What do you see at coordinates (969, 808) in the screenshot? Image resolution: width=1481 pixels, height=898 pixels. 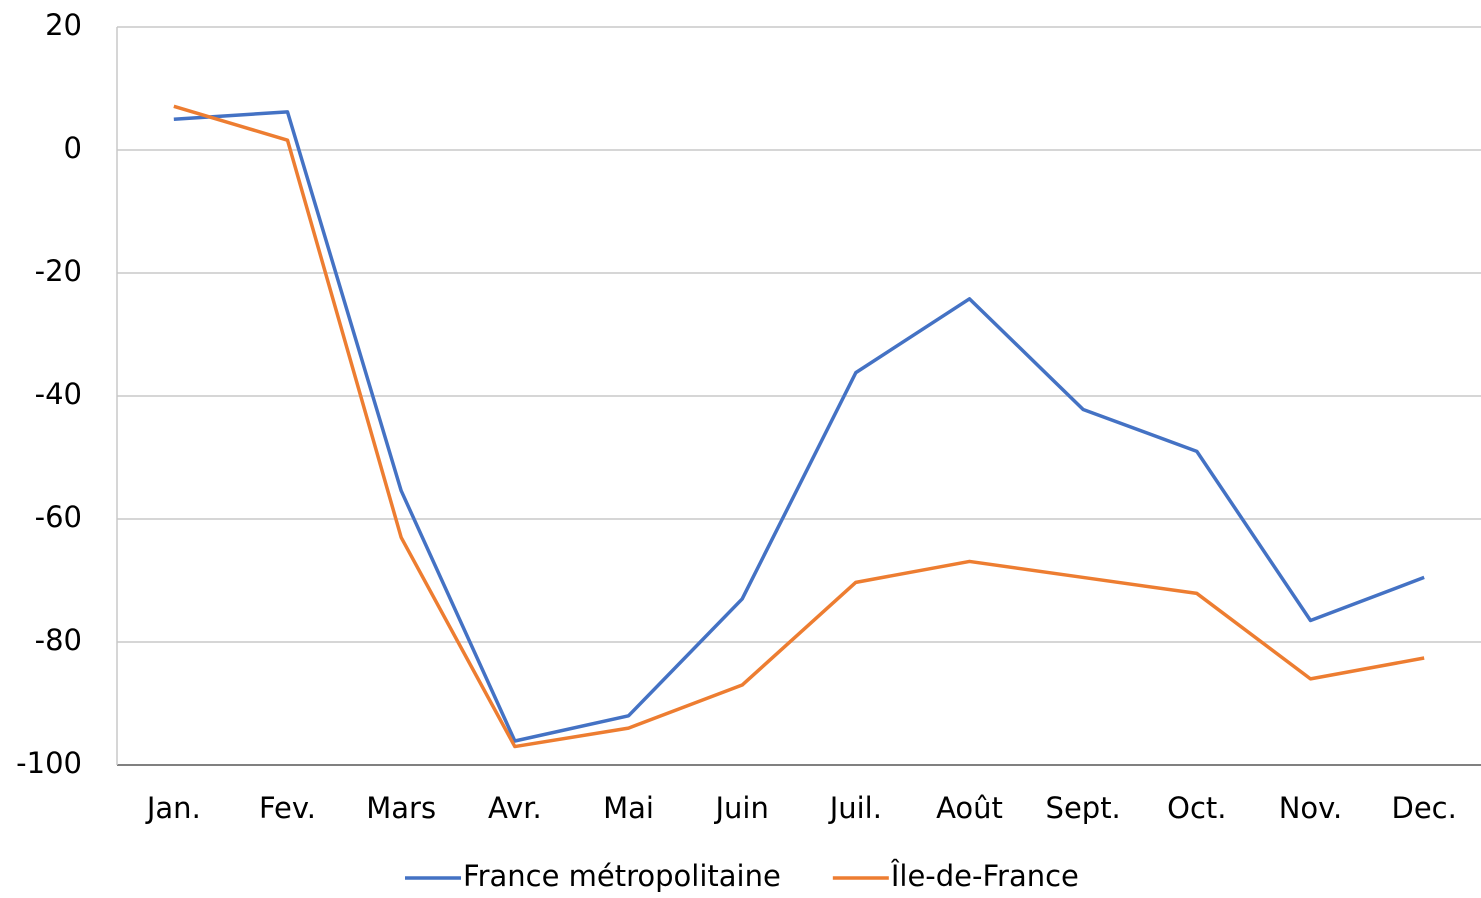 I see `x-tick-label: Août` at bounding box center [969, 808].